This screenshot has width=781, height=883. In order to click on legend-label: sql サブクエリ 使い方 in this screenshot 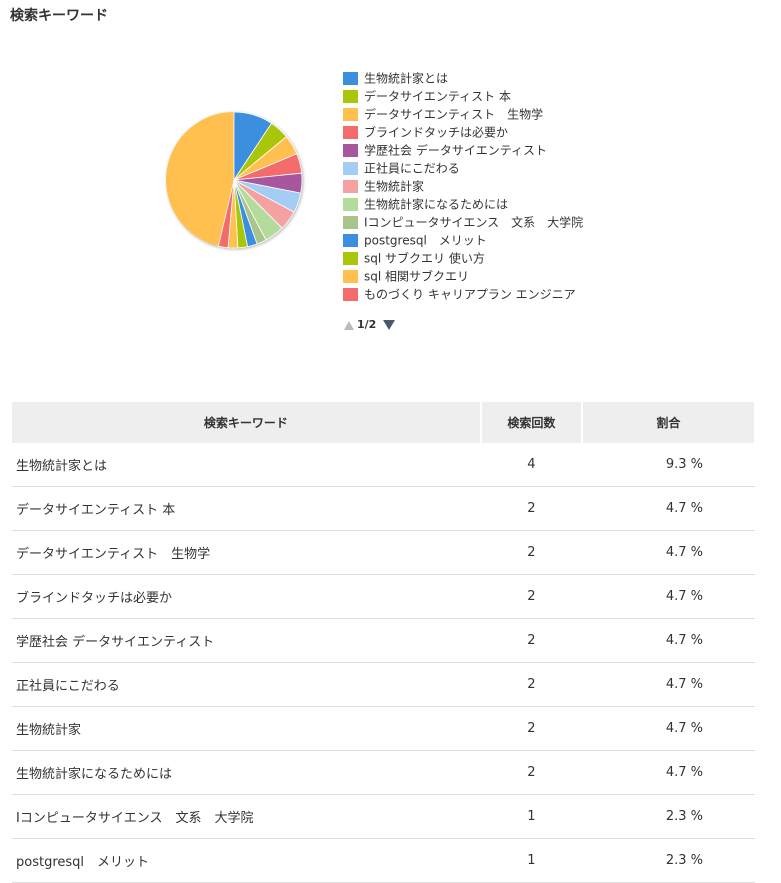, I will do `click(424, 258)`.